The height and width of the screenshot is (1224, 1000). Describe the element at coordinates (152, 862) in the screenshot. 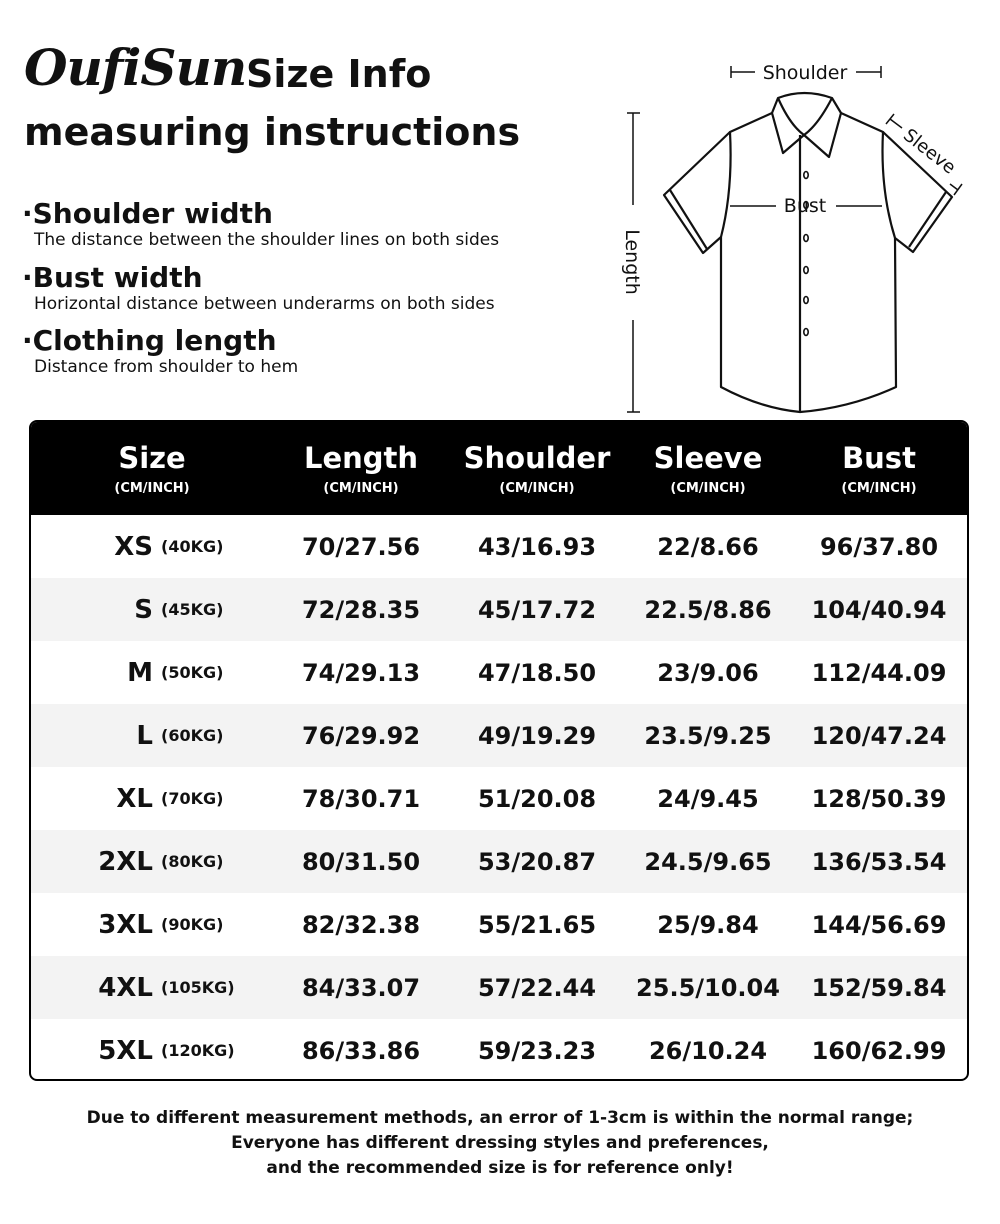

I see `size-cell: 2XL (80KG)` at that location.